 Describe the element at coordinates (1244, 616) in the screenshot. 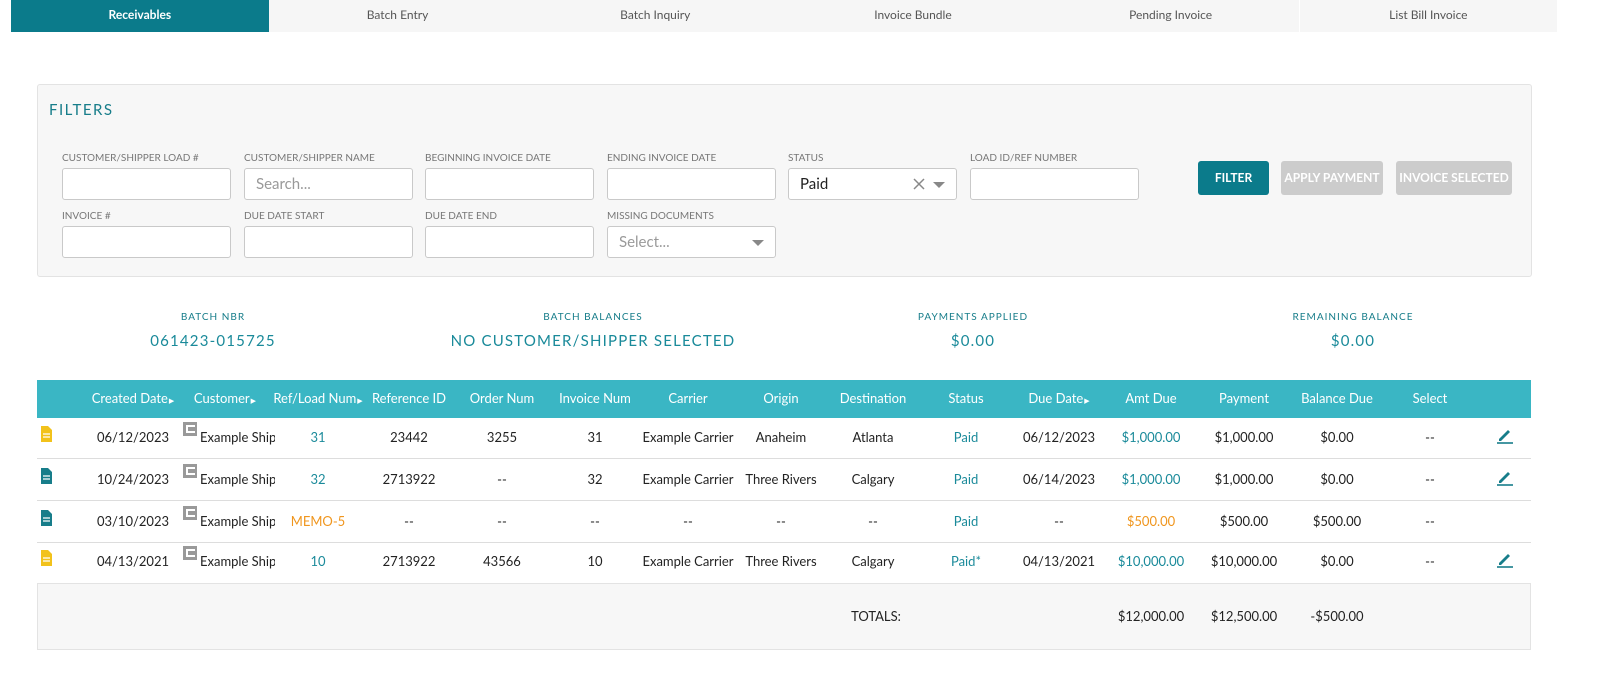

I see `totals-value: $12,500.00` at that location.